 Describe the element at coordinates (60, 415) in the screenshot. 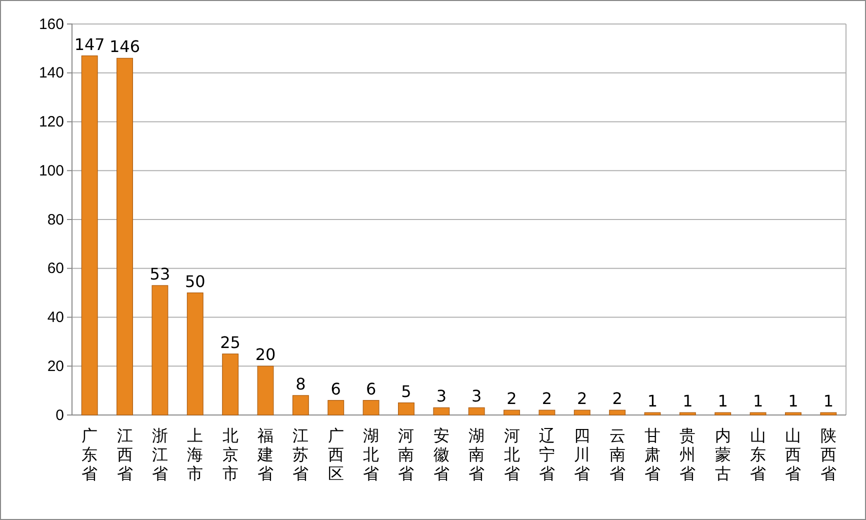

I see `y-tick-label: 0` at that location.